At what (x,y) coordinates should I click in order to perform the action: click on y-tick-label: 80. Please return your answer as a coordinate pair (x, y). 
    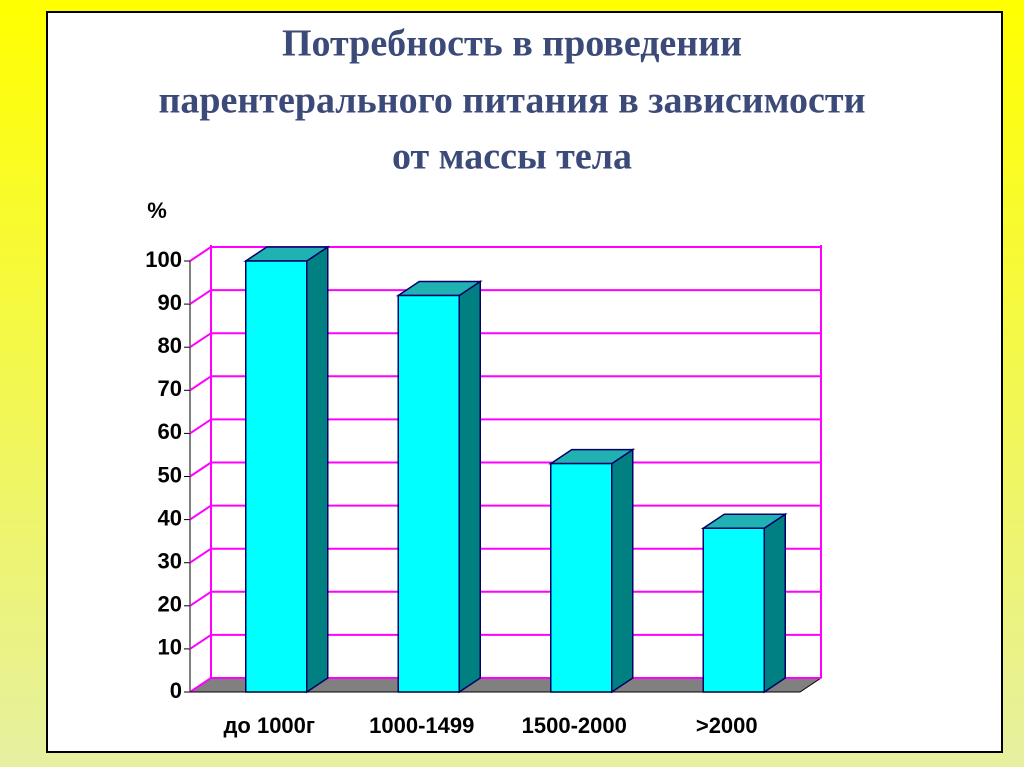
    Looking at the image, I should click on (170, 345).